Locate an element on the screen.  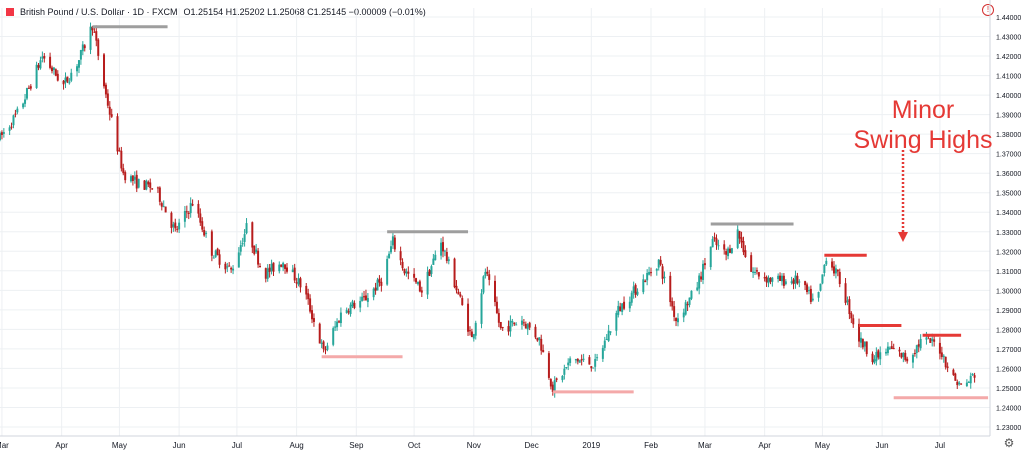
x-tick-label: Apr is located at coordinates (61, 445).